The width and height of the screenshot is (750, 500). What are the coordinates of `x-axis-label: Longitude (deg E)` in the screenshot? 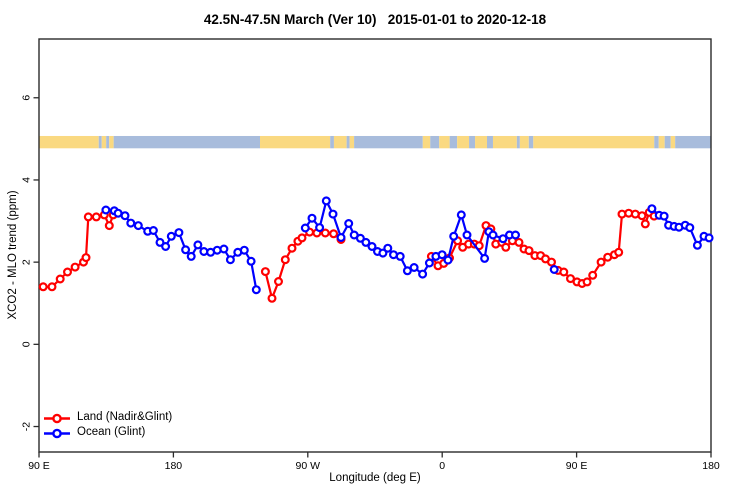 It's located at (375, 478).